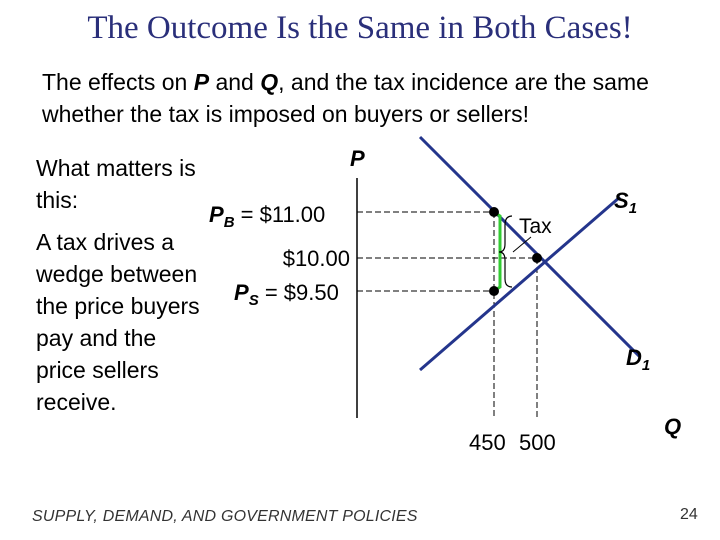 The image size is (720, 540). I want to click on tax-label: Tax, so click(535, 226).